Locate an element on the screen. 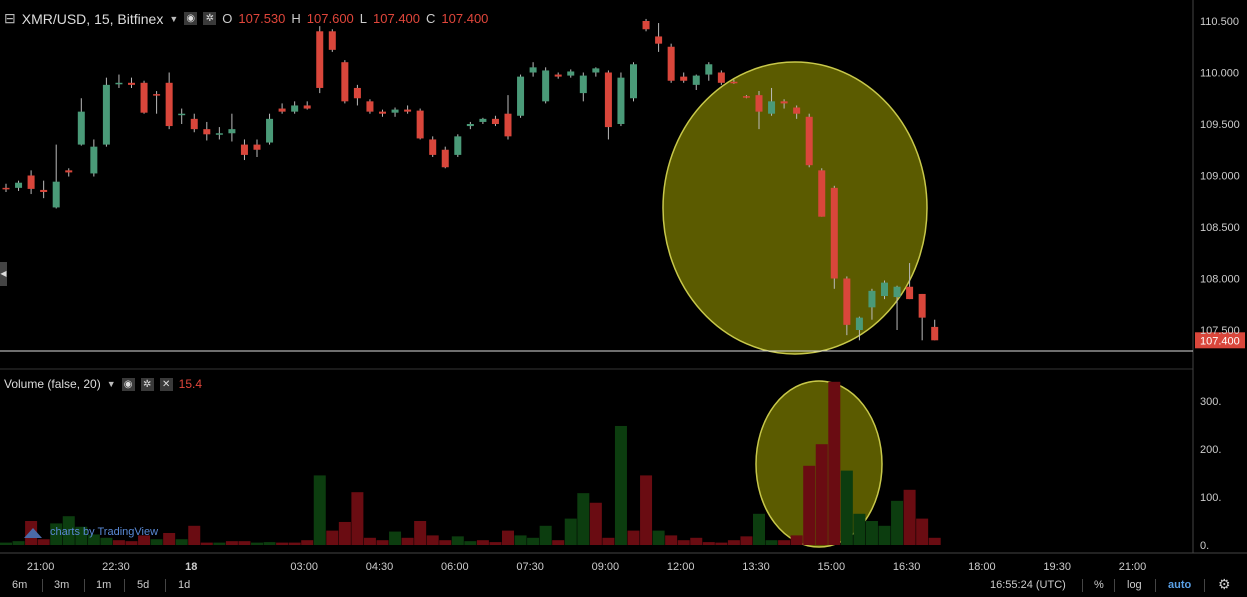  timeframe-5d: 5d is located at coordinates (143, 585).